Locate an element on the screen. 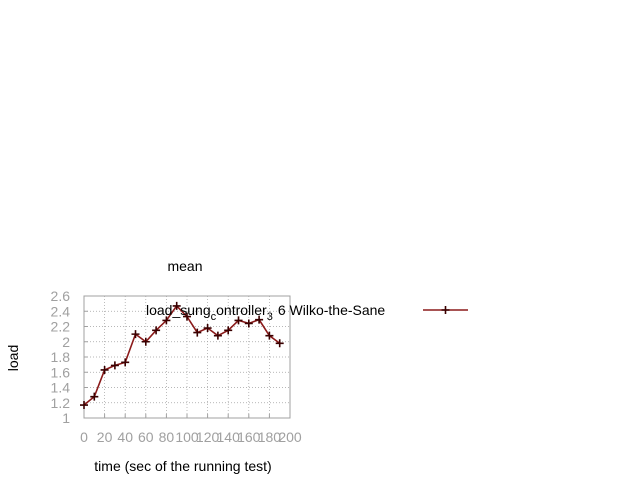  axis-ticks is located at coordinates (187, 357).